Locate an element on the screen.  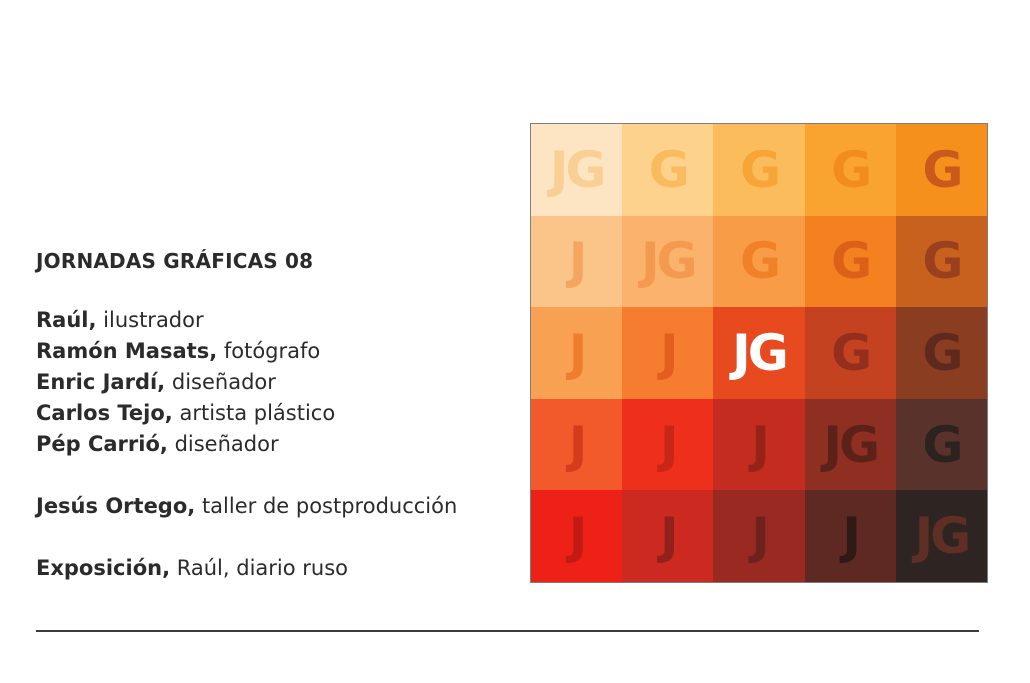
grid-cell-4-3: J is located at coordinates (850, 536).